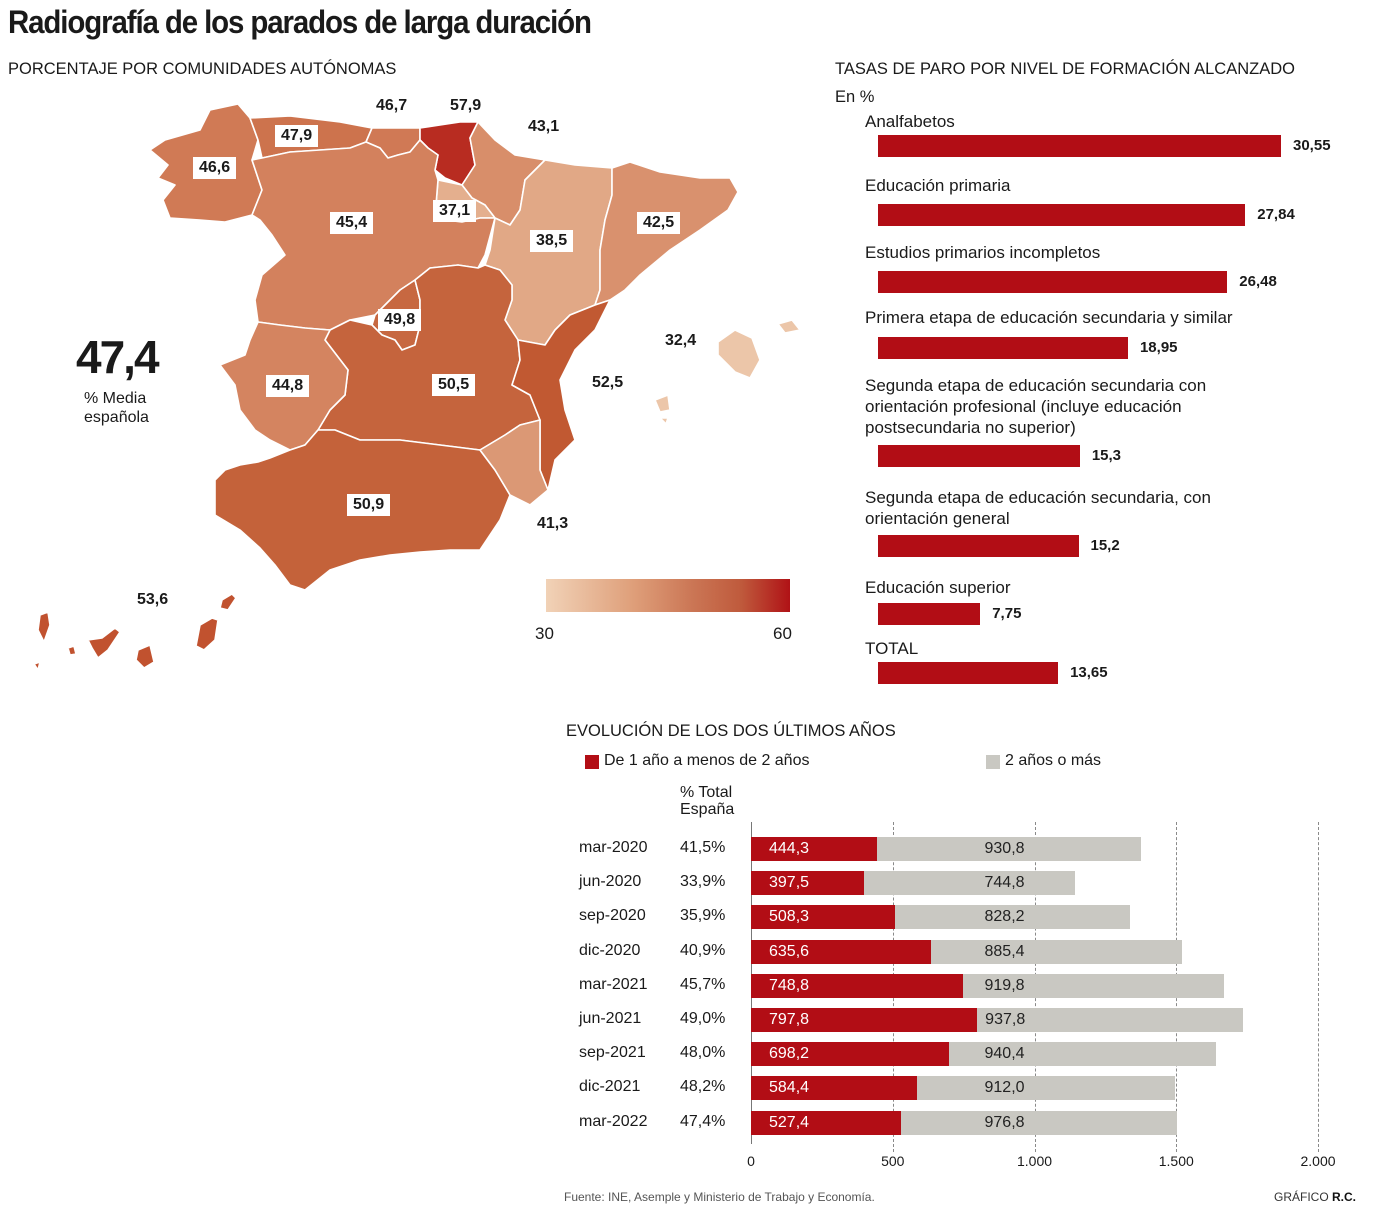 The width and height of the screenshot is (1374, 1208). Describe the element at coordinates (1105, 545) in the screenshot. I see `education-value-label: 15,2` at that location.